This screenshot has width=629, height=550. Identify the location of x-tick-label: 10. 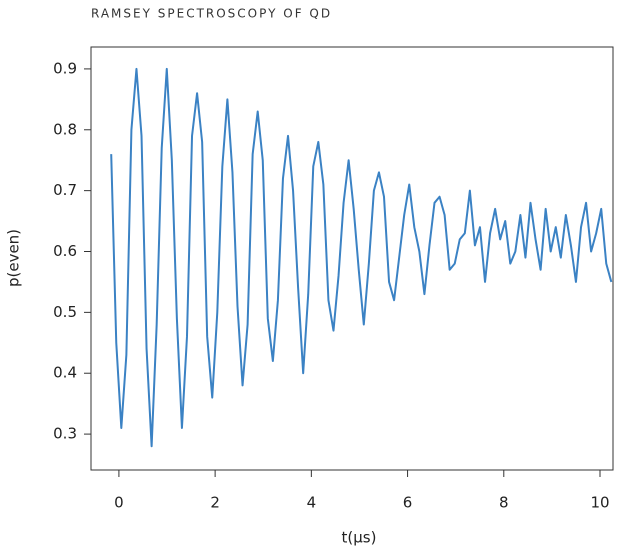
(599, 503).